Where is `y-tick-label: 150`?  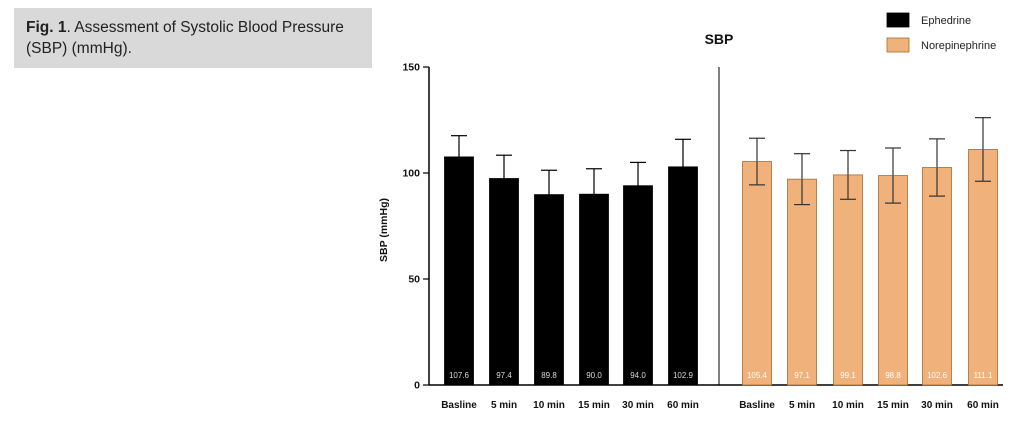 y-tick-label: 150 is located at coordinates (411, 68).